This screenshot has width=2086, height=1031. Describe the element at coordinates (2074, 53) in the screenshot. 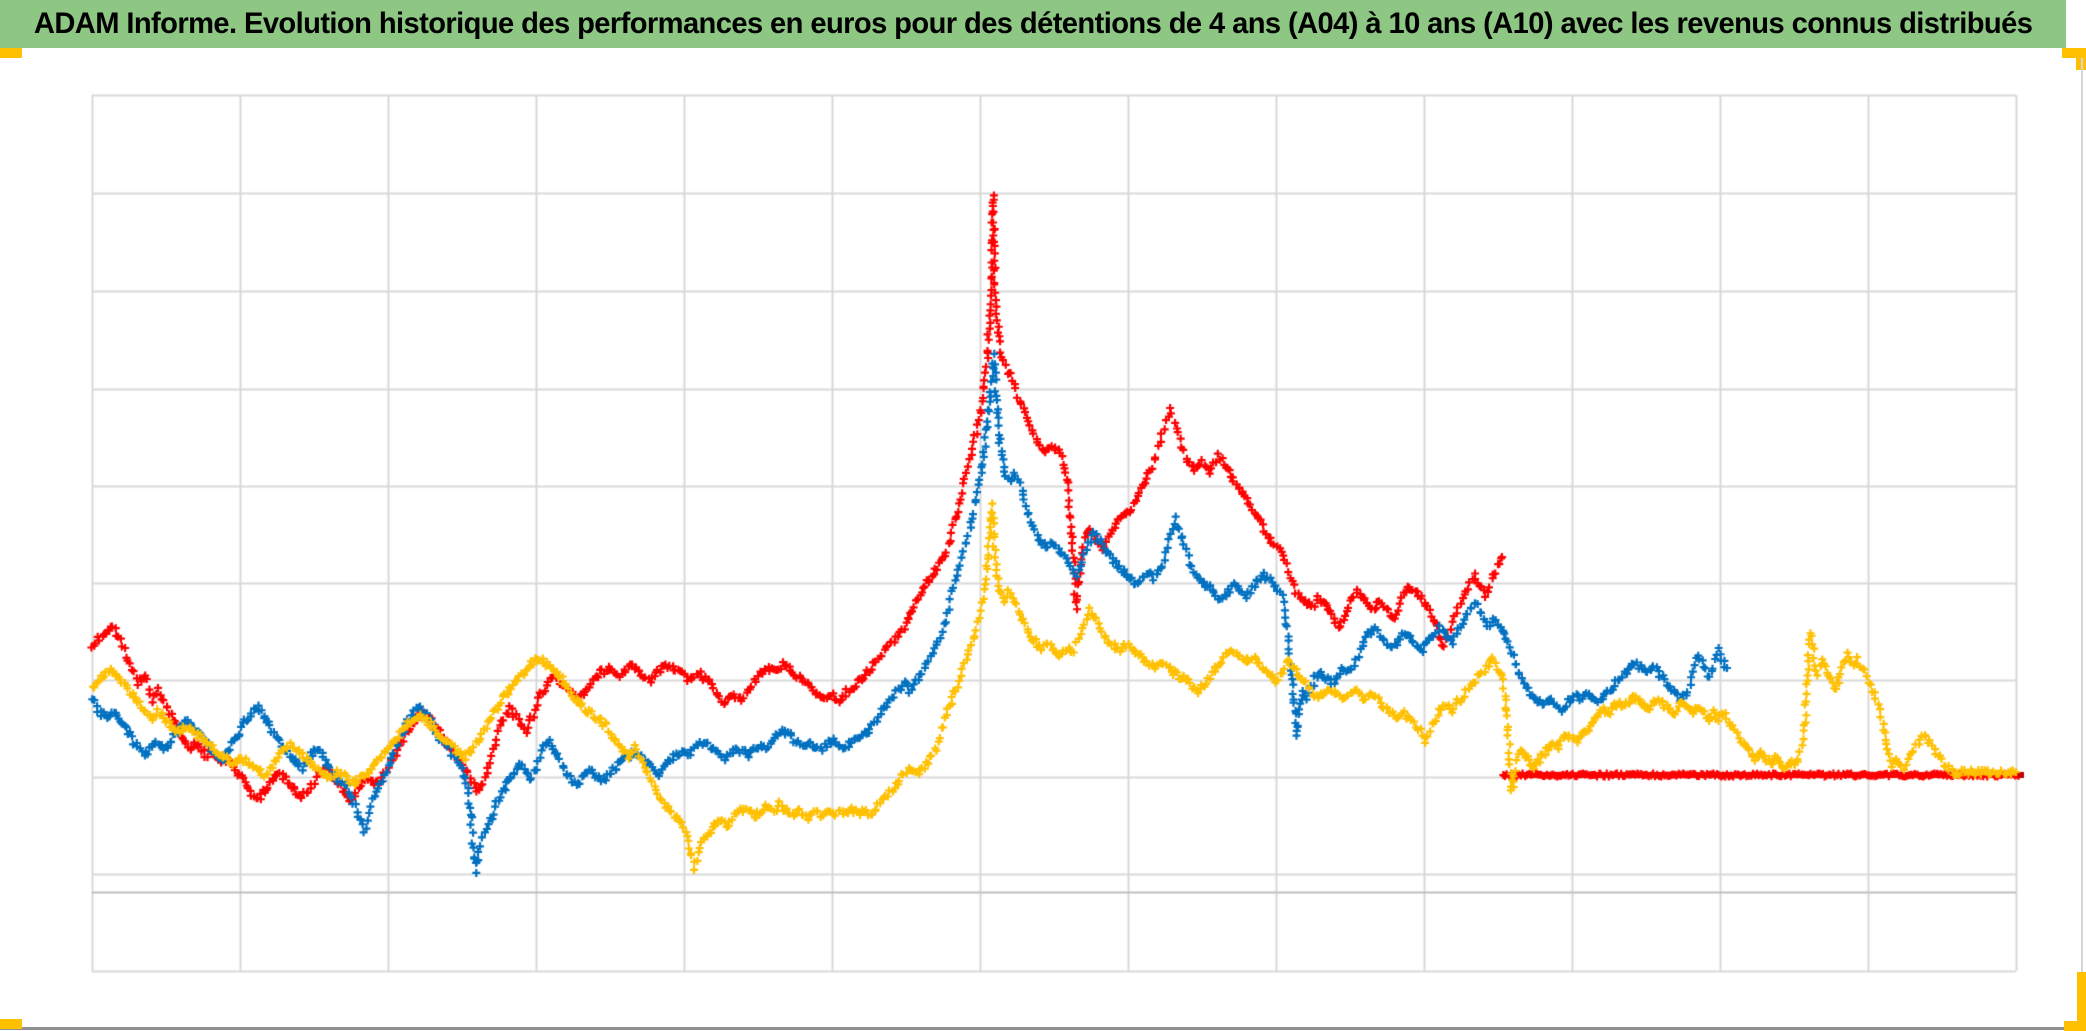

I see `yellow-accent-top-right-corner-h` at that location.